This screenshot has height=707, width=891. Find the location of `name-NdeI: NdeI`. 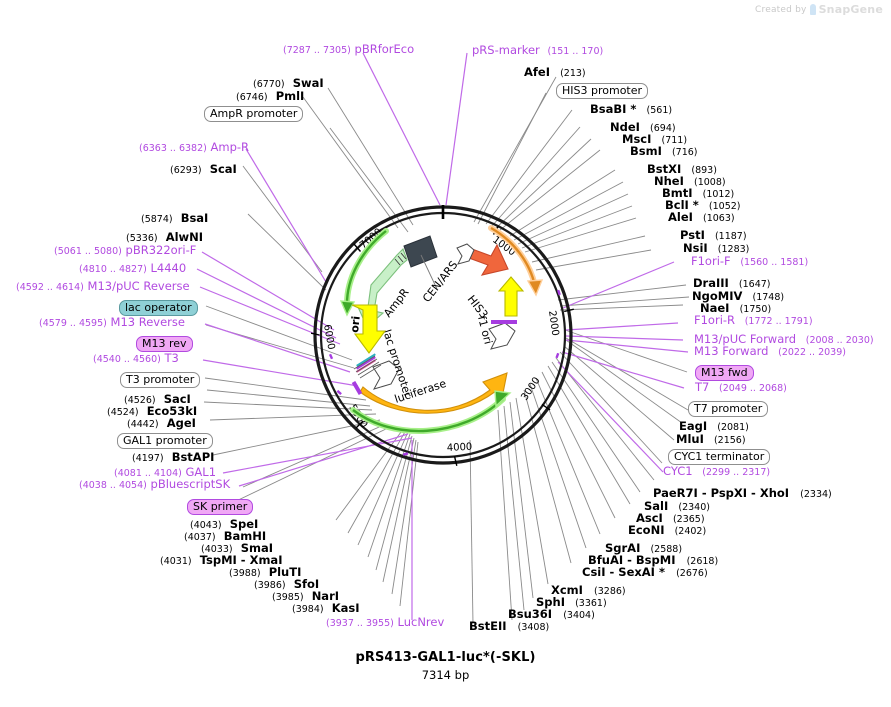

name-NdeI: NdeI is located at coordinates (625, 127).